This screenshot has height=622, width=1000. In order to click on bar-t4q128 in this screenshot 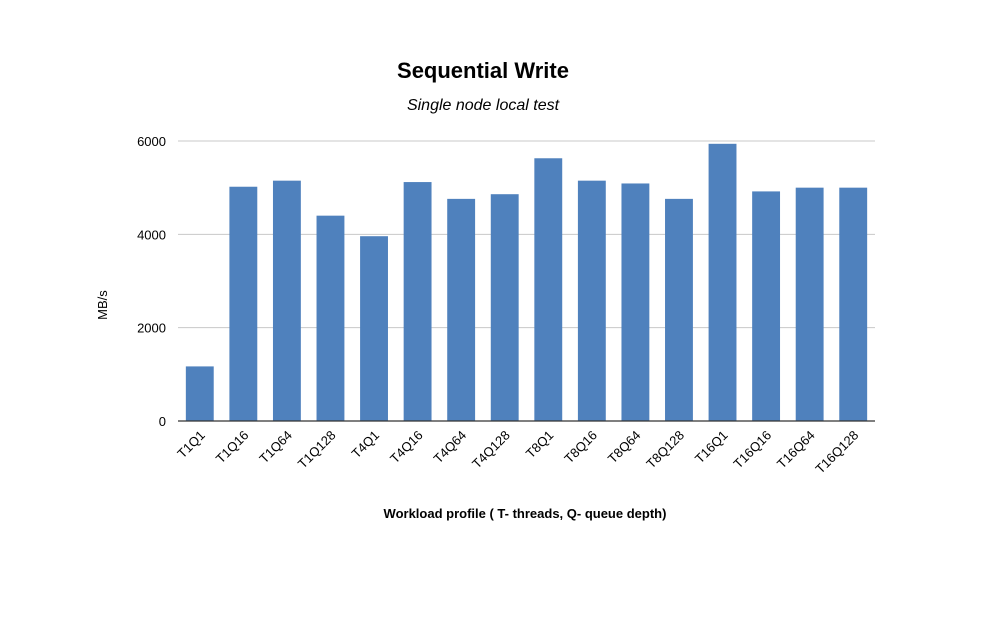, I will do `click(504, 307)`.